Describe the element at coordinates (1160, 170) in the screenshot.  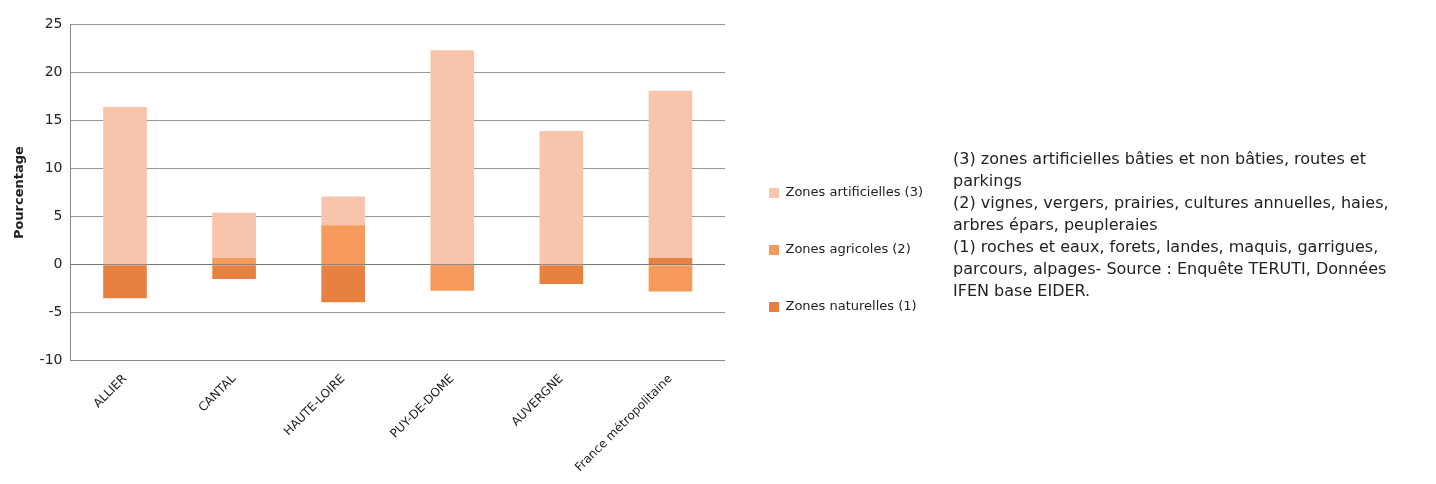
I see `text: (3) zones artificielles bâties et non bâties, routes et parkings` at that location.